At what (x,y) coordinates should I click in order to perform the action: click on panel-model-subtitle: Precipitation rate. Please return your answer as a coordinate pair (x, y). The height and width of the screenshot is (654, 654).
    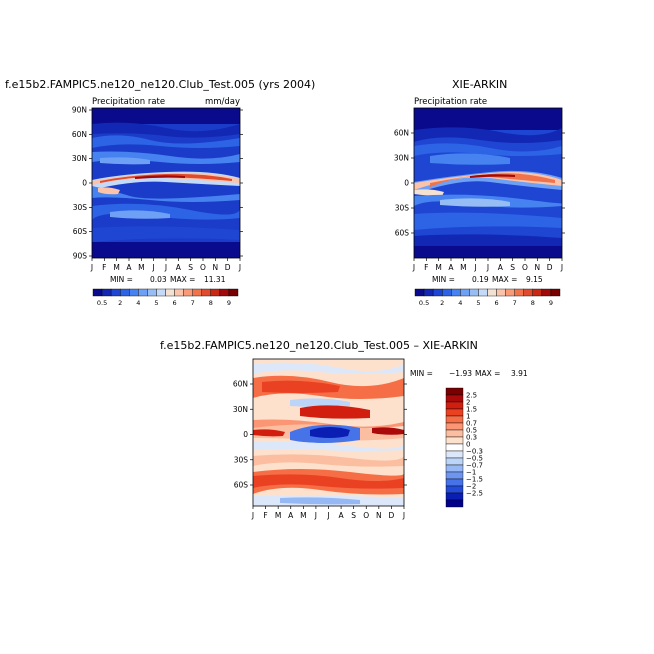
    Looking at the image, I should click on (128, 102).